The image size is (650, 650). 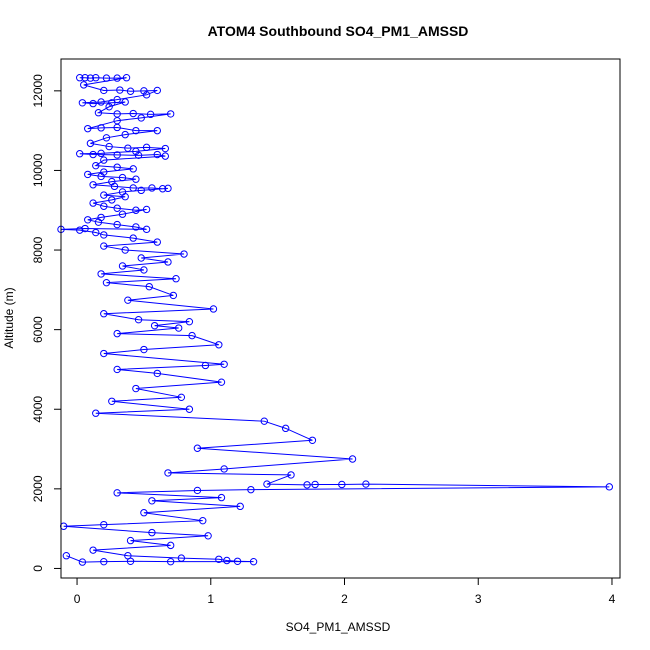 I want to click on y-tick-label: 2000, so click(x=38, y=488).